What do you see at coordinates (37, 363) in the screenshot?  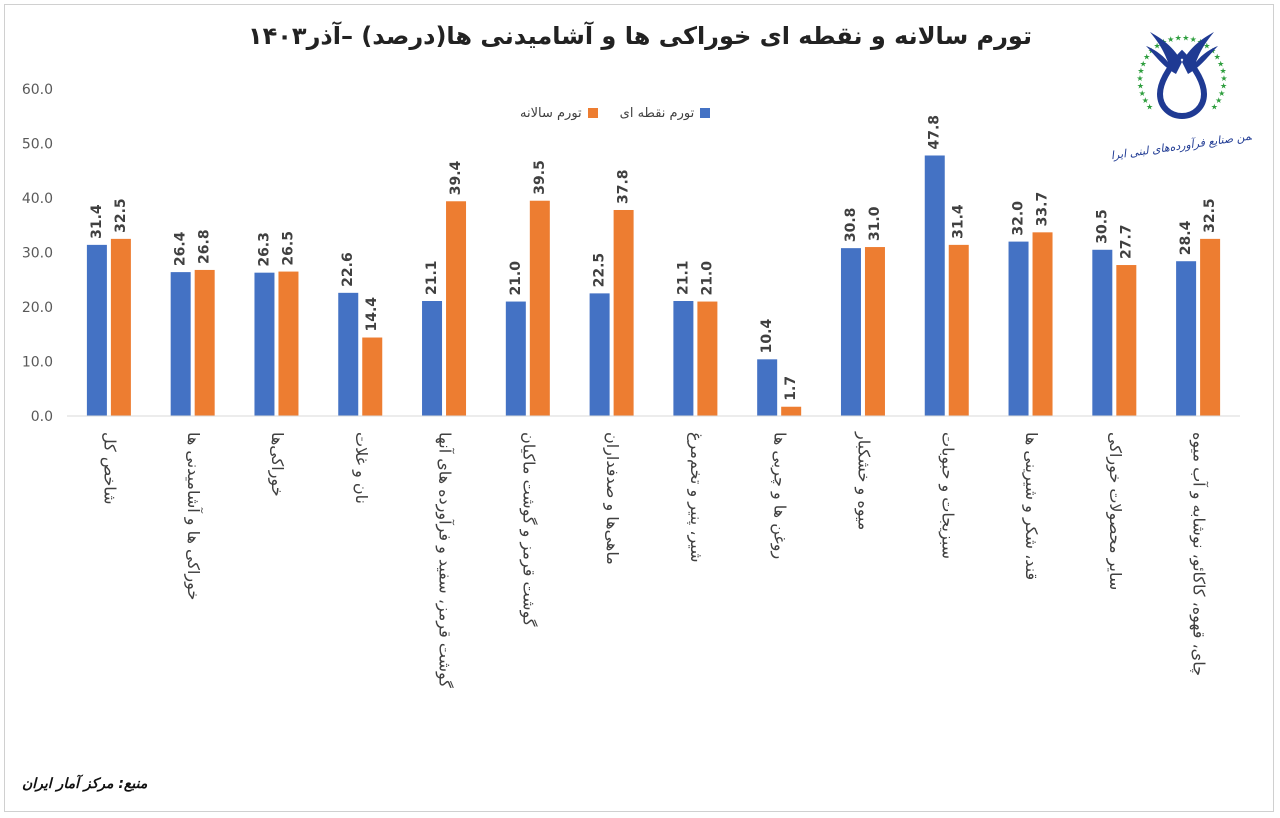 I see `y-tick-label: 10.0` at bounding box center [37, 363].